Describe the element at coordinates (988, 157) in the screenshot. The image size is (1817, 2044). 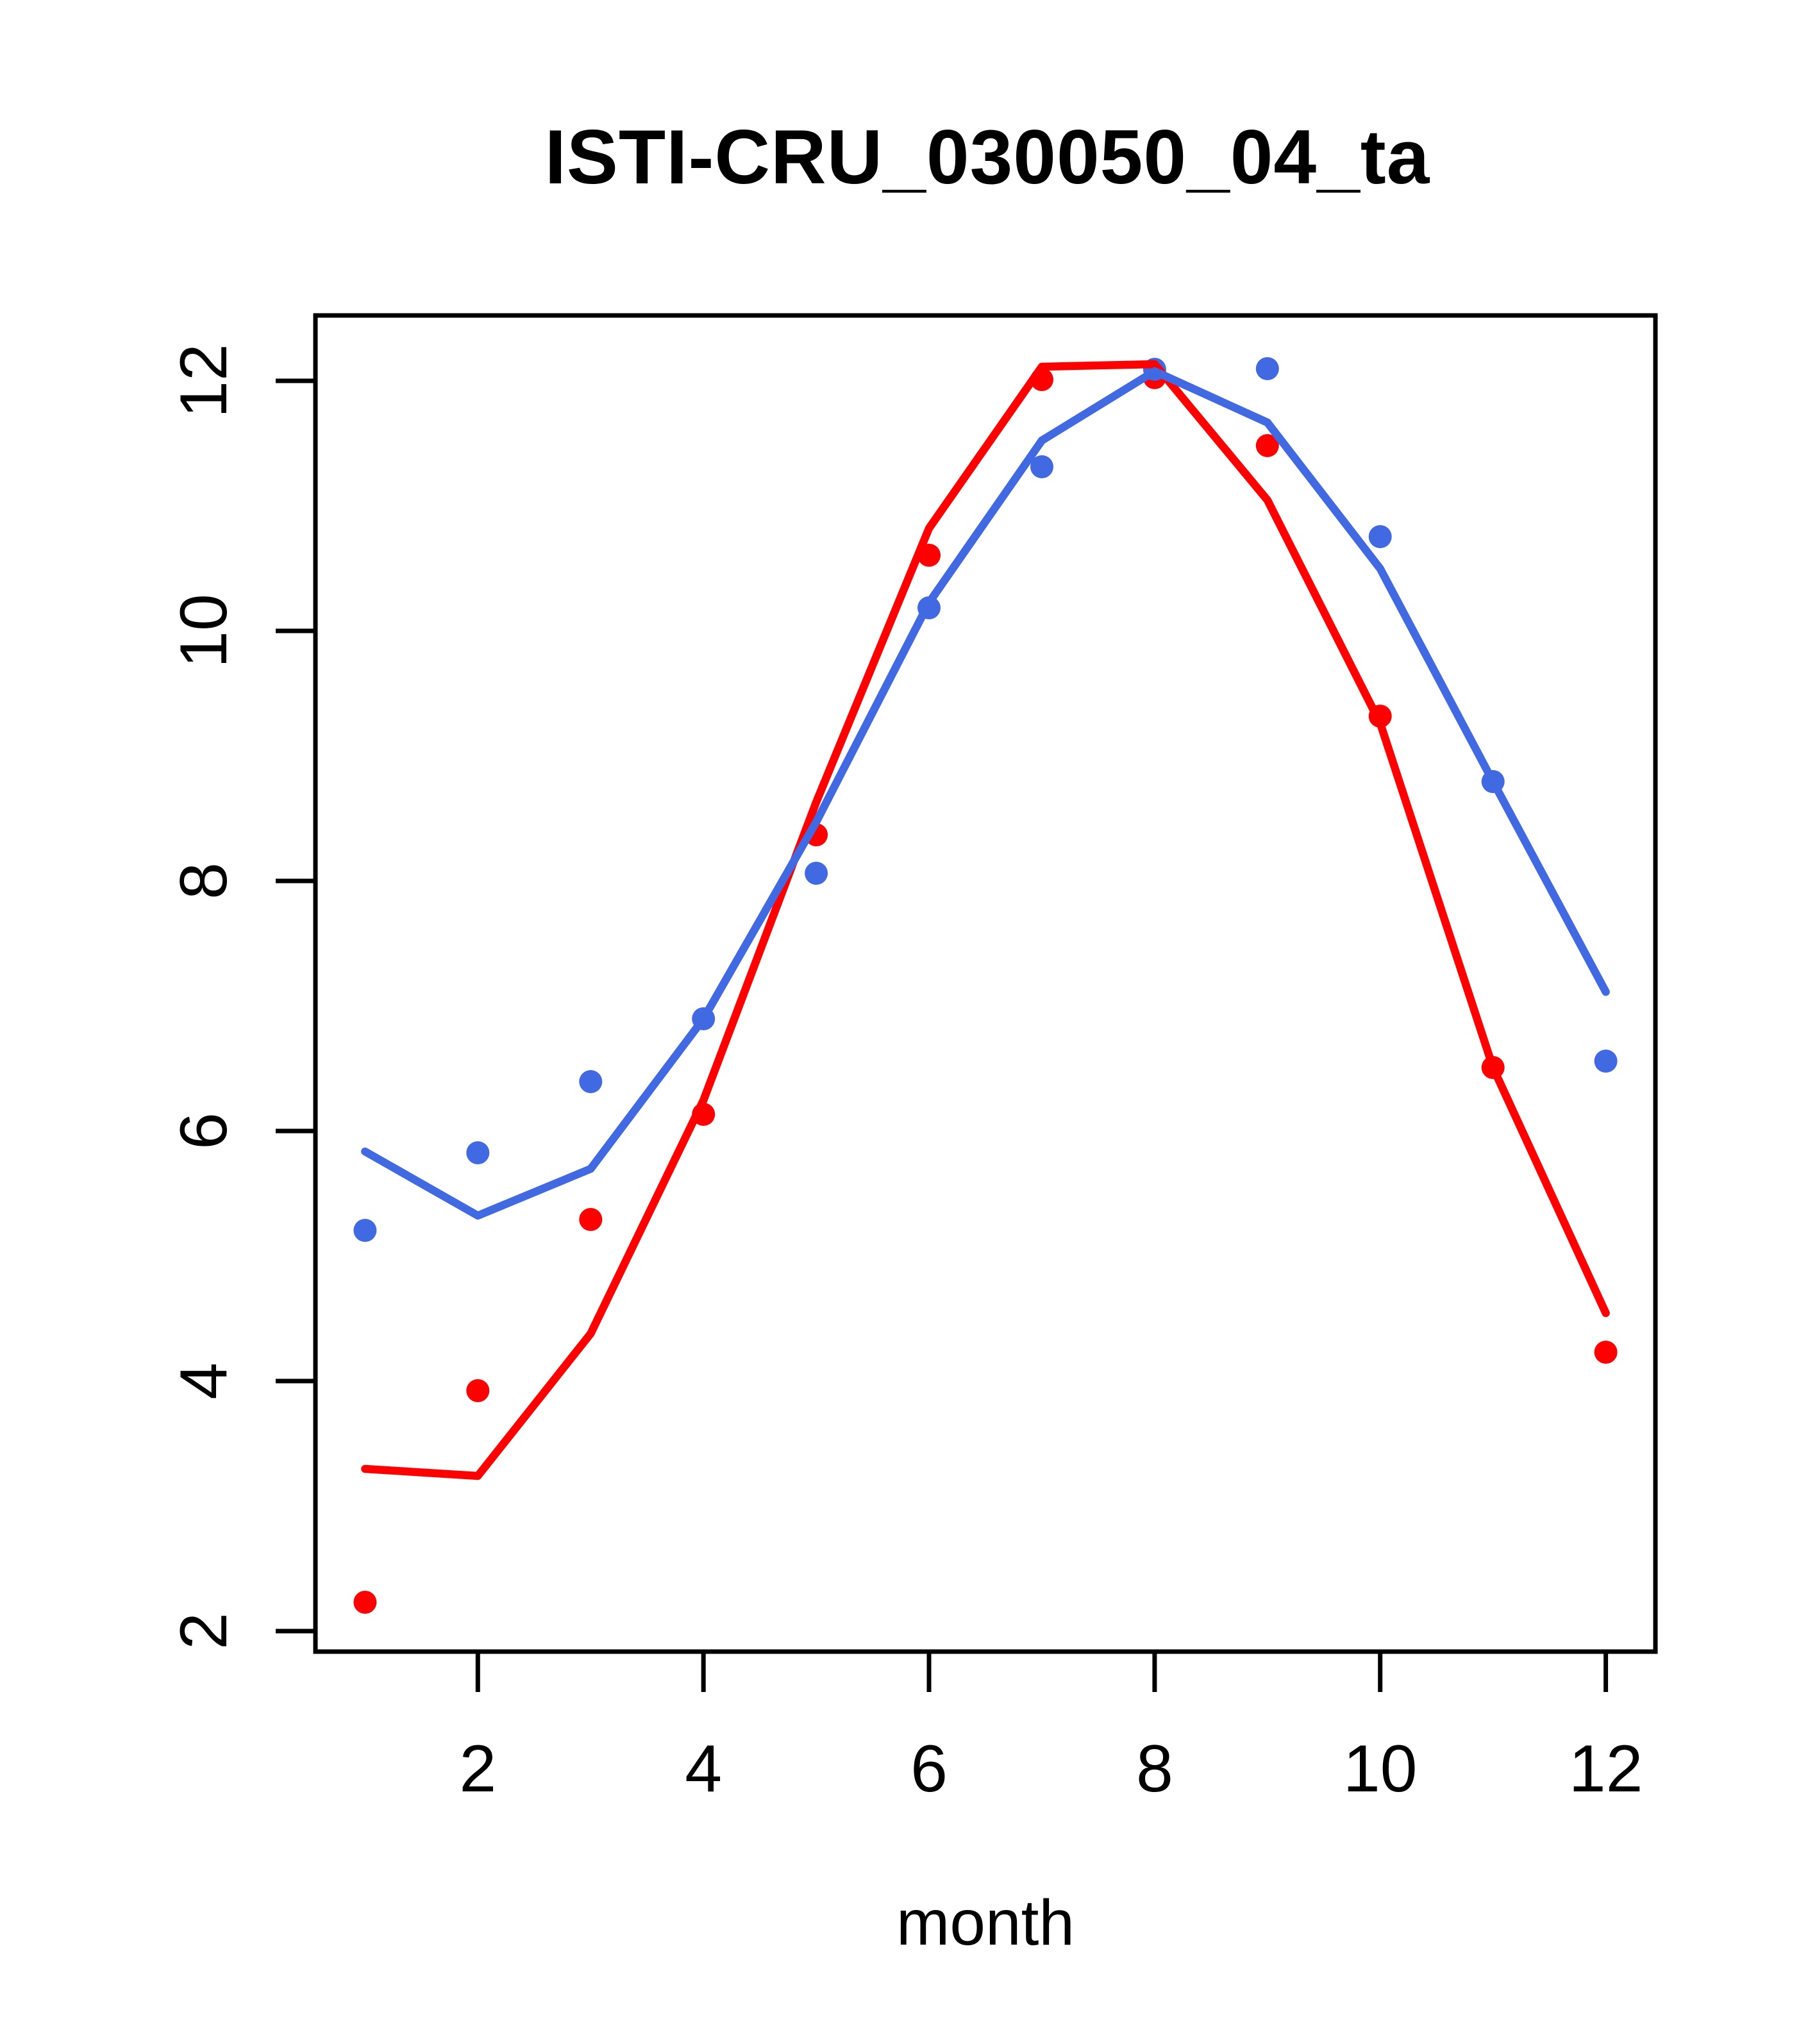
I see `svg-text: ISTI-CRU_030050_04_ta` at that location.